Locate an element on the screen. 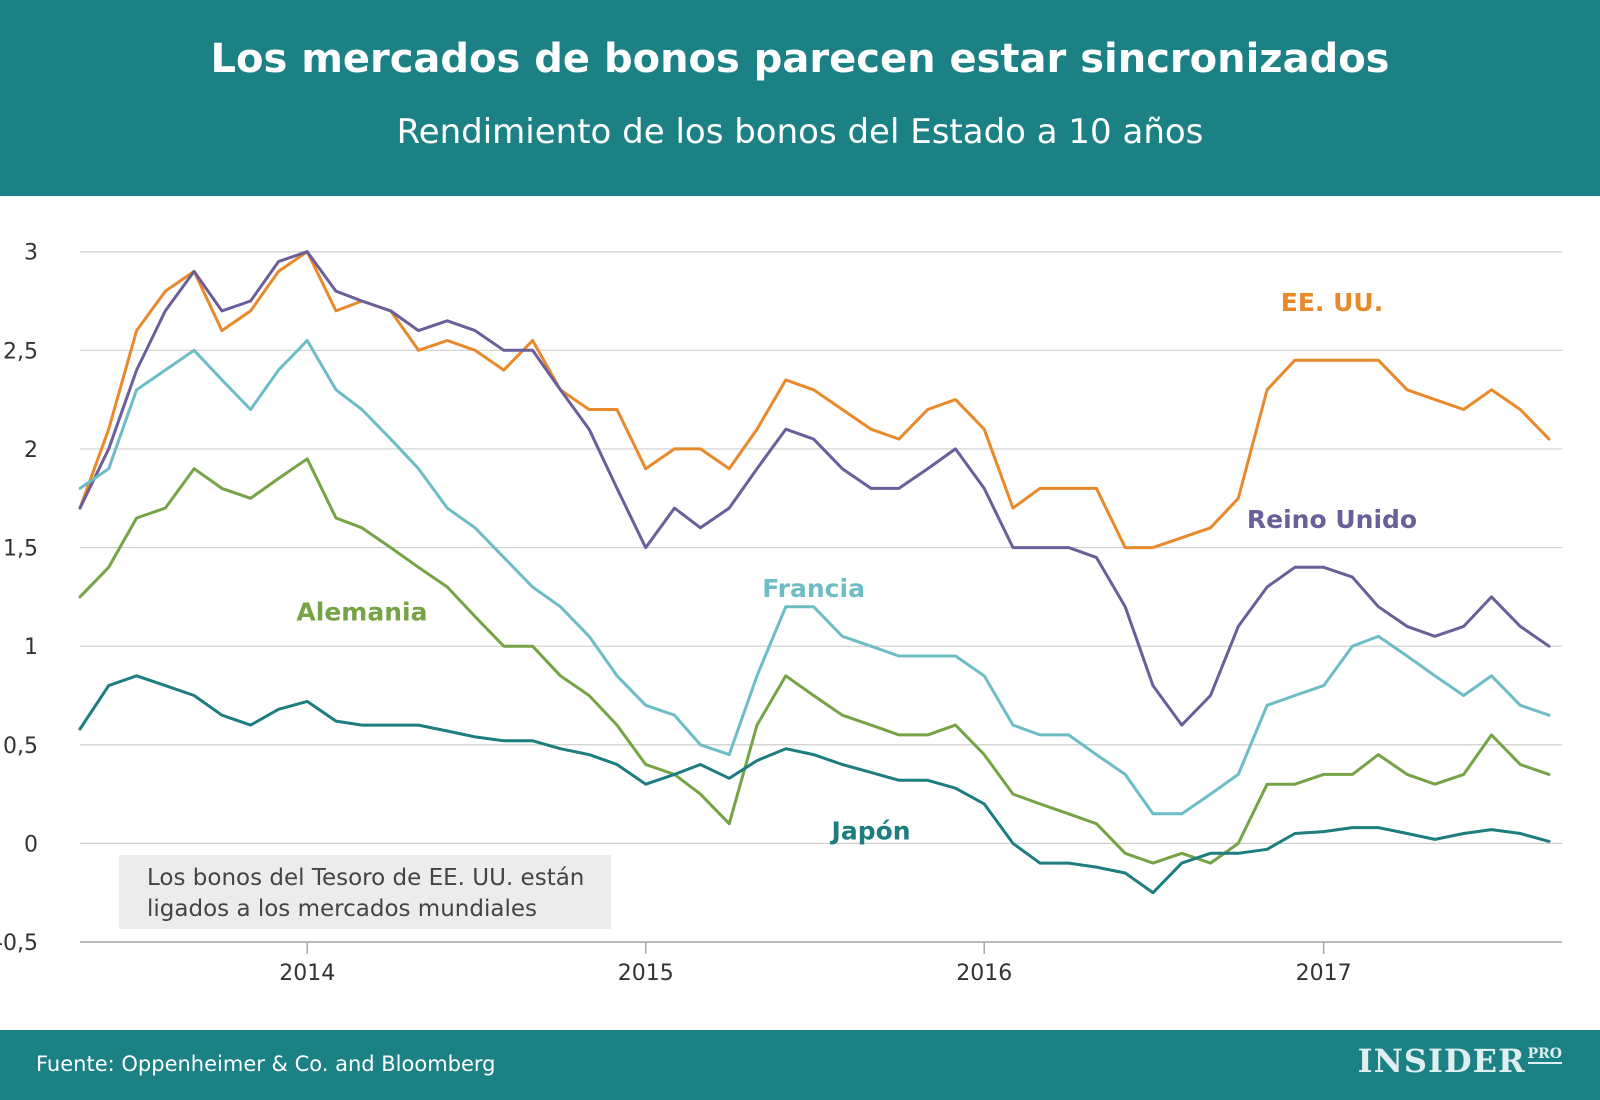  brand-logo: INSIDER PRO is located at coordinates (1460, 1061).